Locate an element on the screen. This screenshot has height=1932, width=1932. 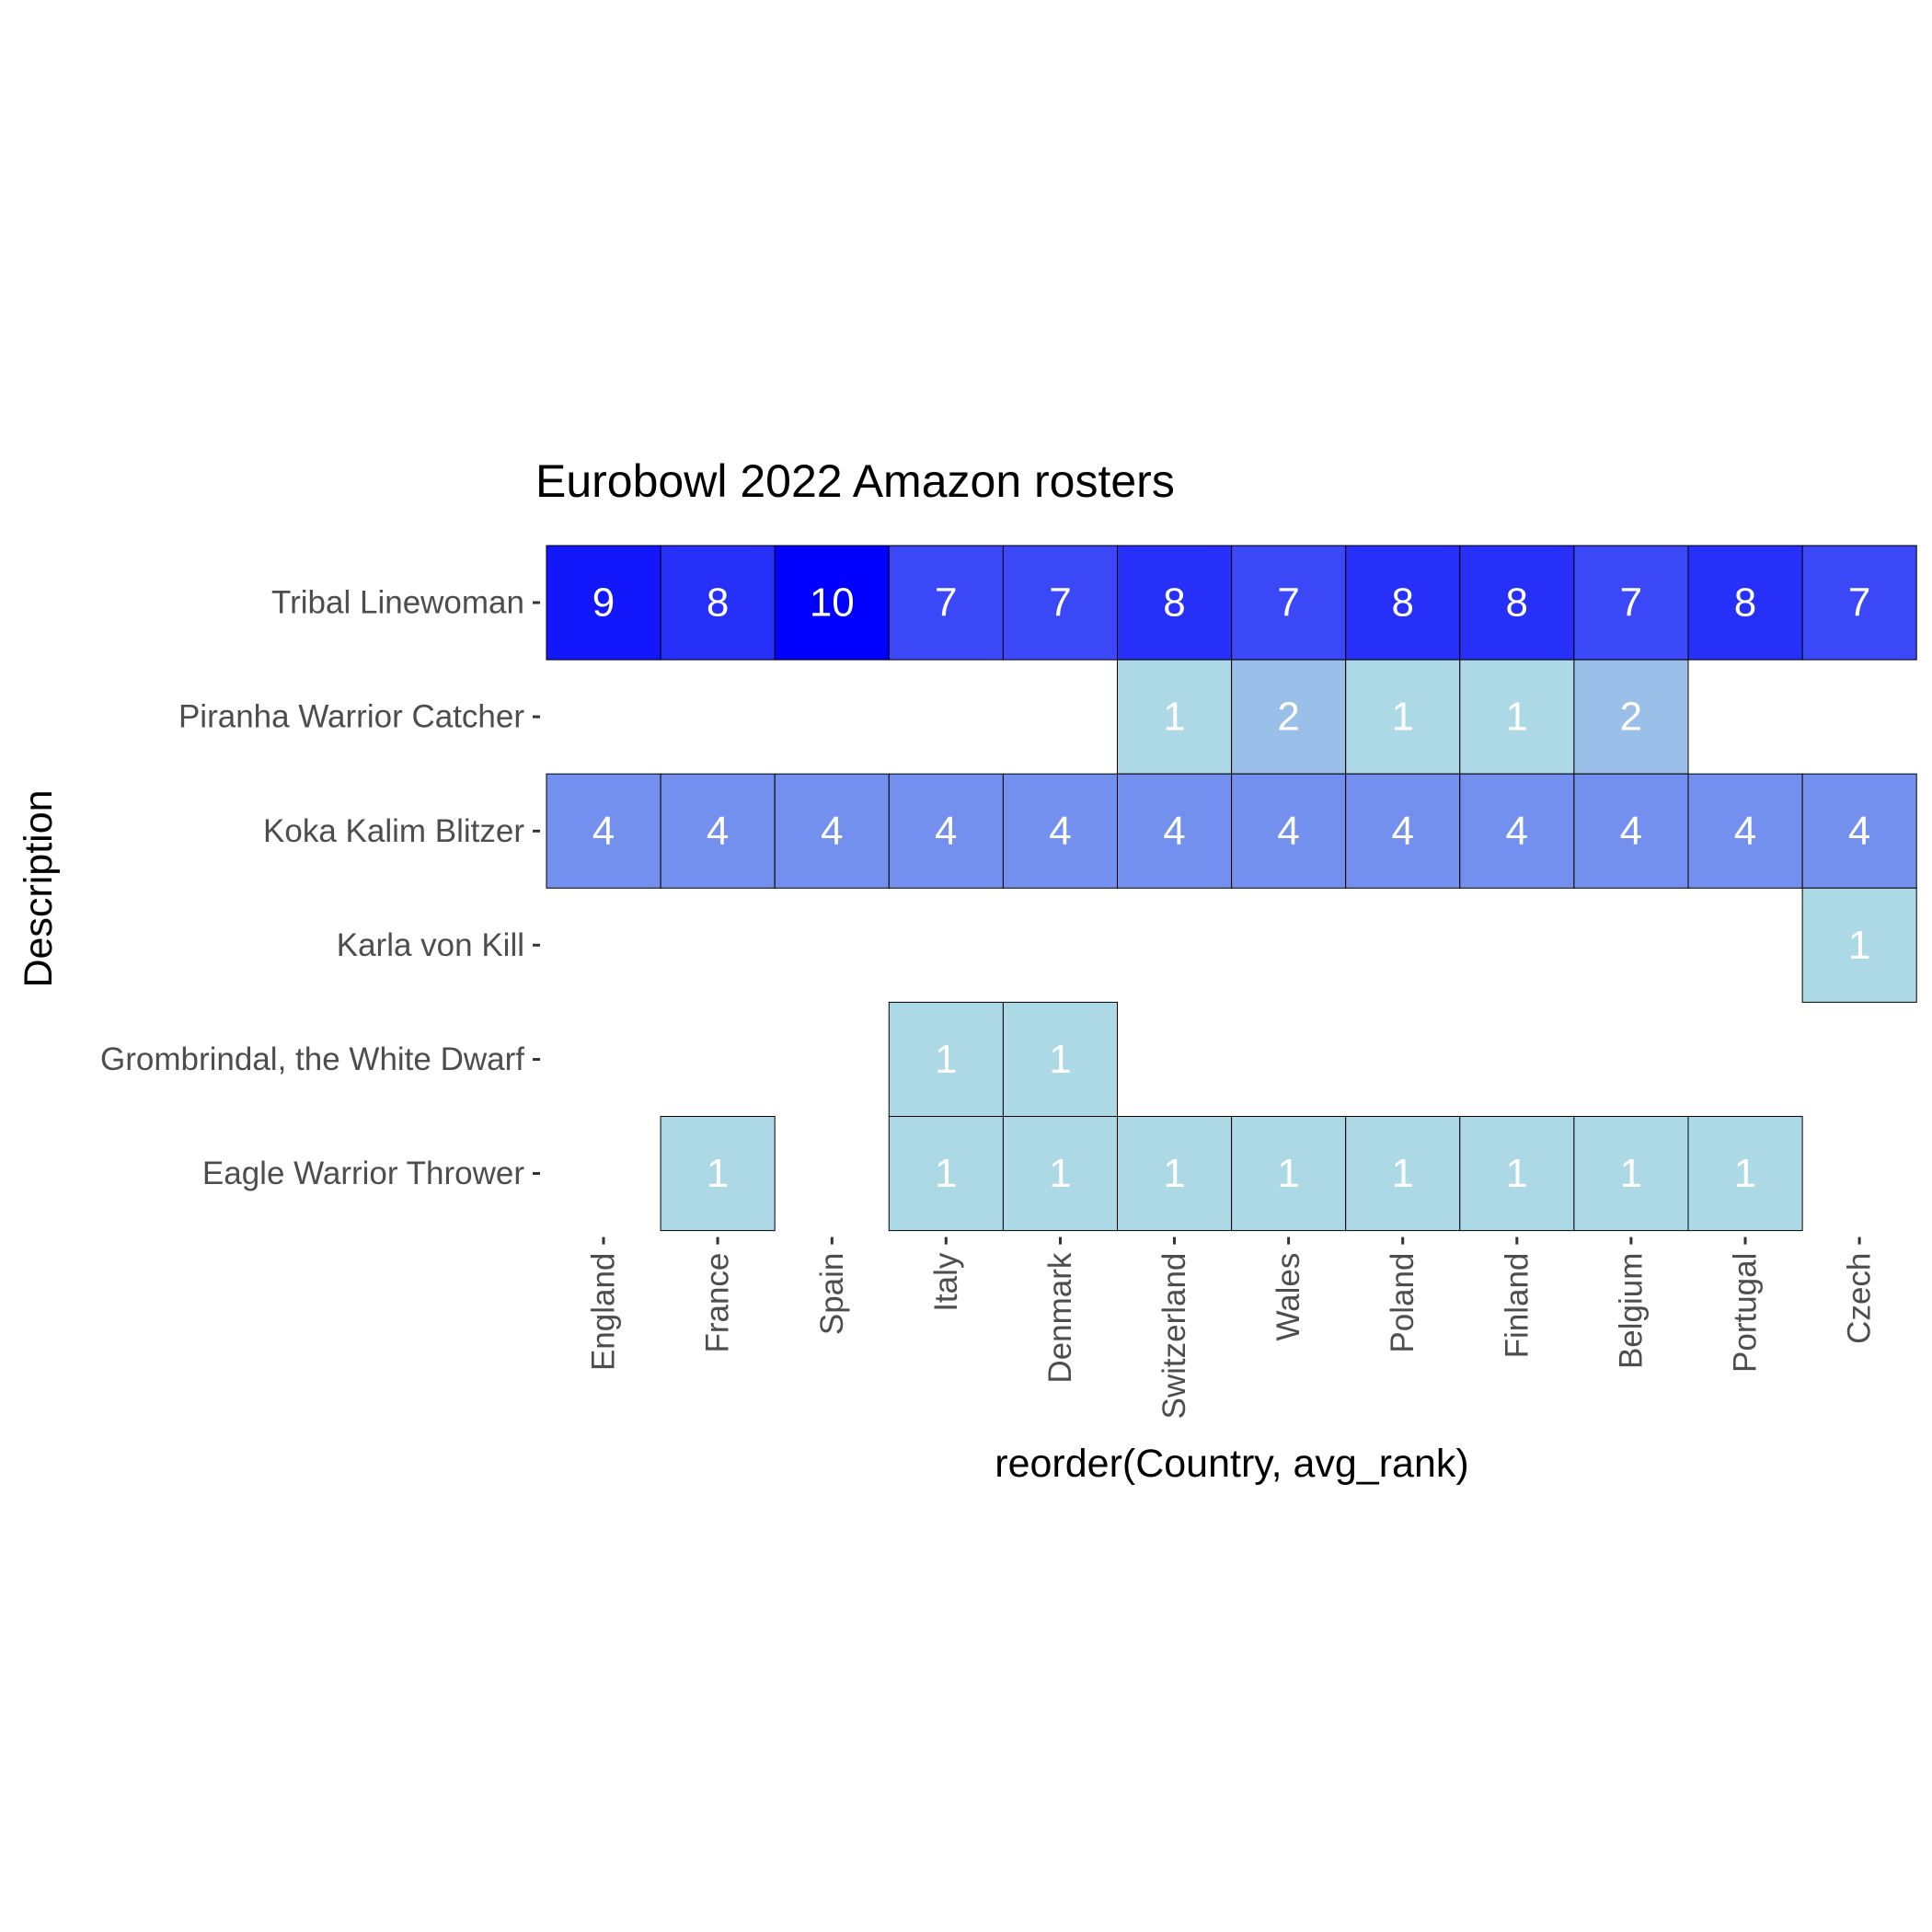
y-tick-label: Eagle Warrior Thrower is located at coordinates (363, 1173).